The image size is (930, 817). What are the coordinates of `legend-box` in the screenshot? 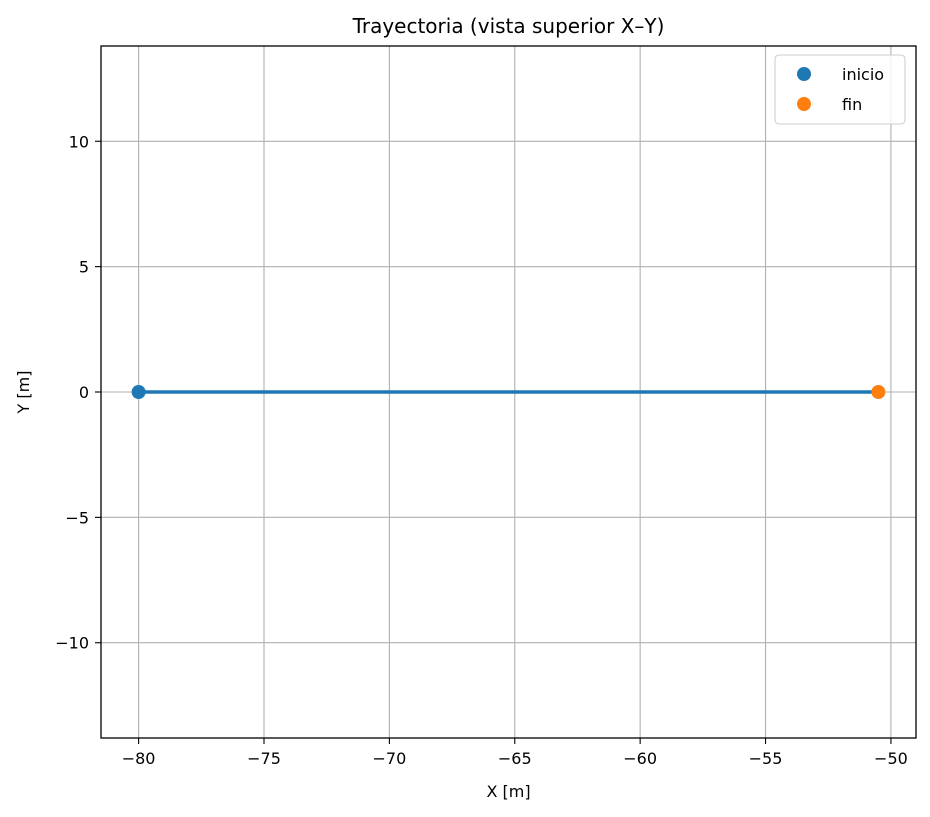 It's located at (840, 89).